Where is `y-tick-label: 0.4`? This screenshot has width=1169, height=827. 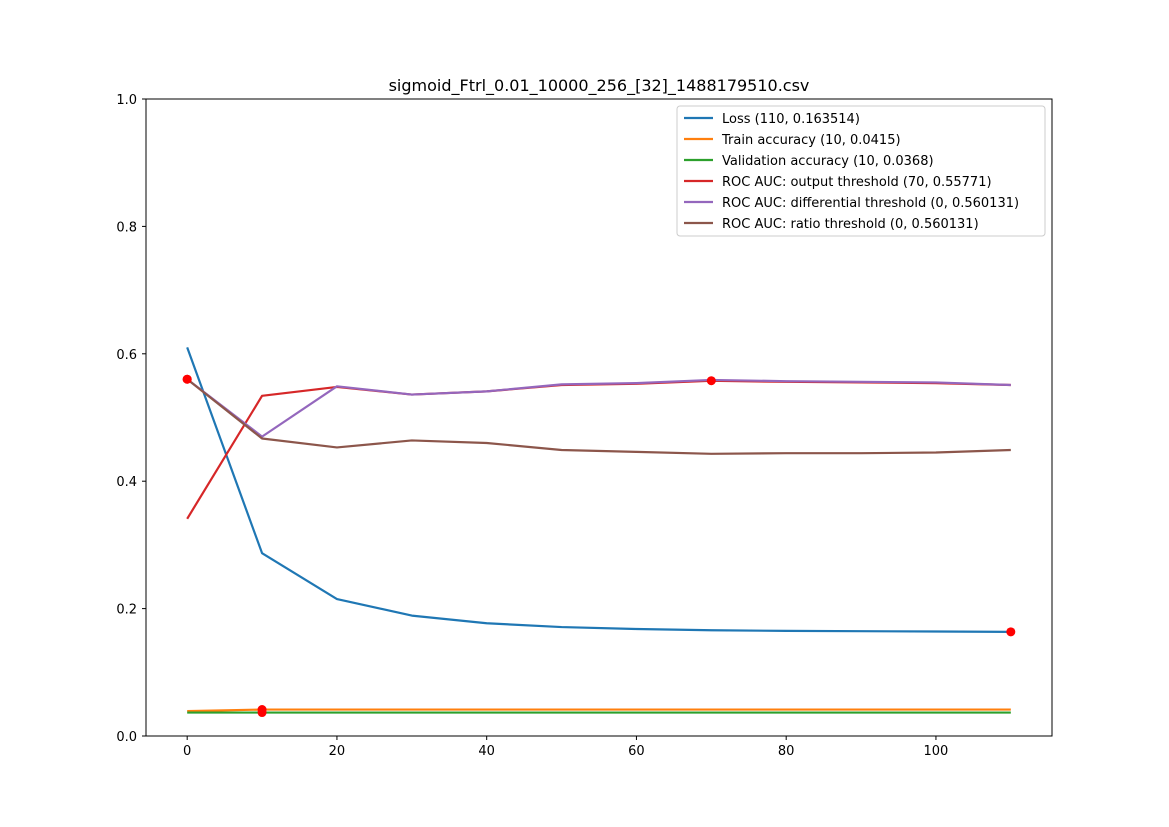 y-tick-label: 0.4 is located at coordinates (126, 482).